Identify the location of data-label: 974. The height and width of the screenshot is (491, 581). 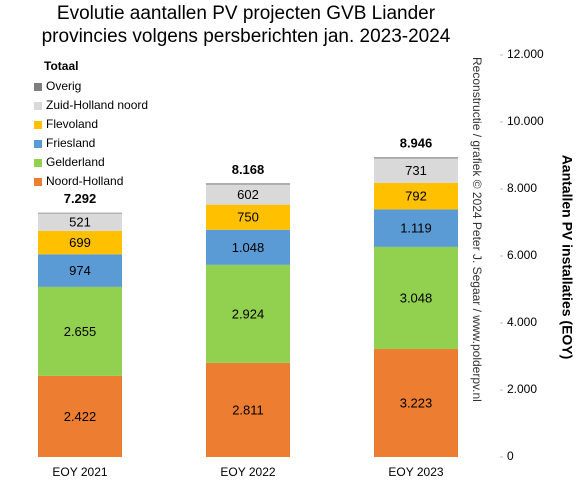
(80, 270).